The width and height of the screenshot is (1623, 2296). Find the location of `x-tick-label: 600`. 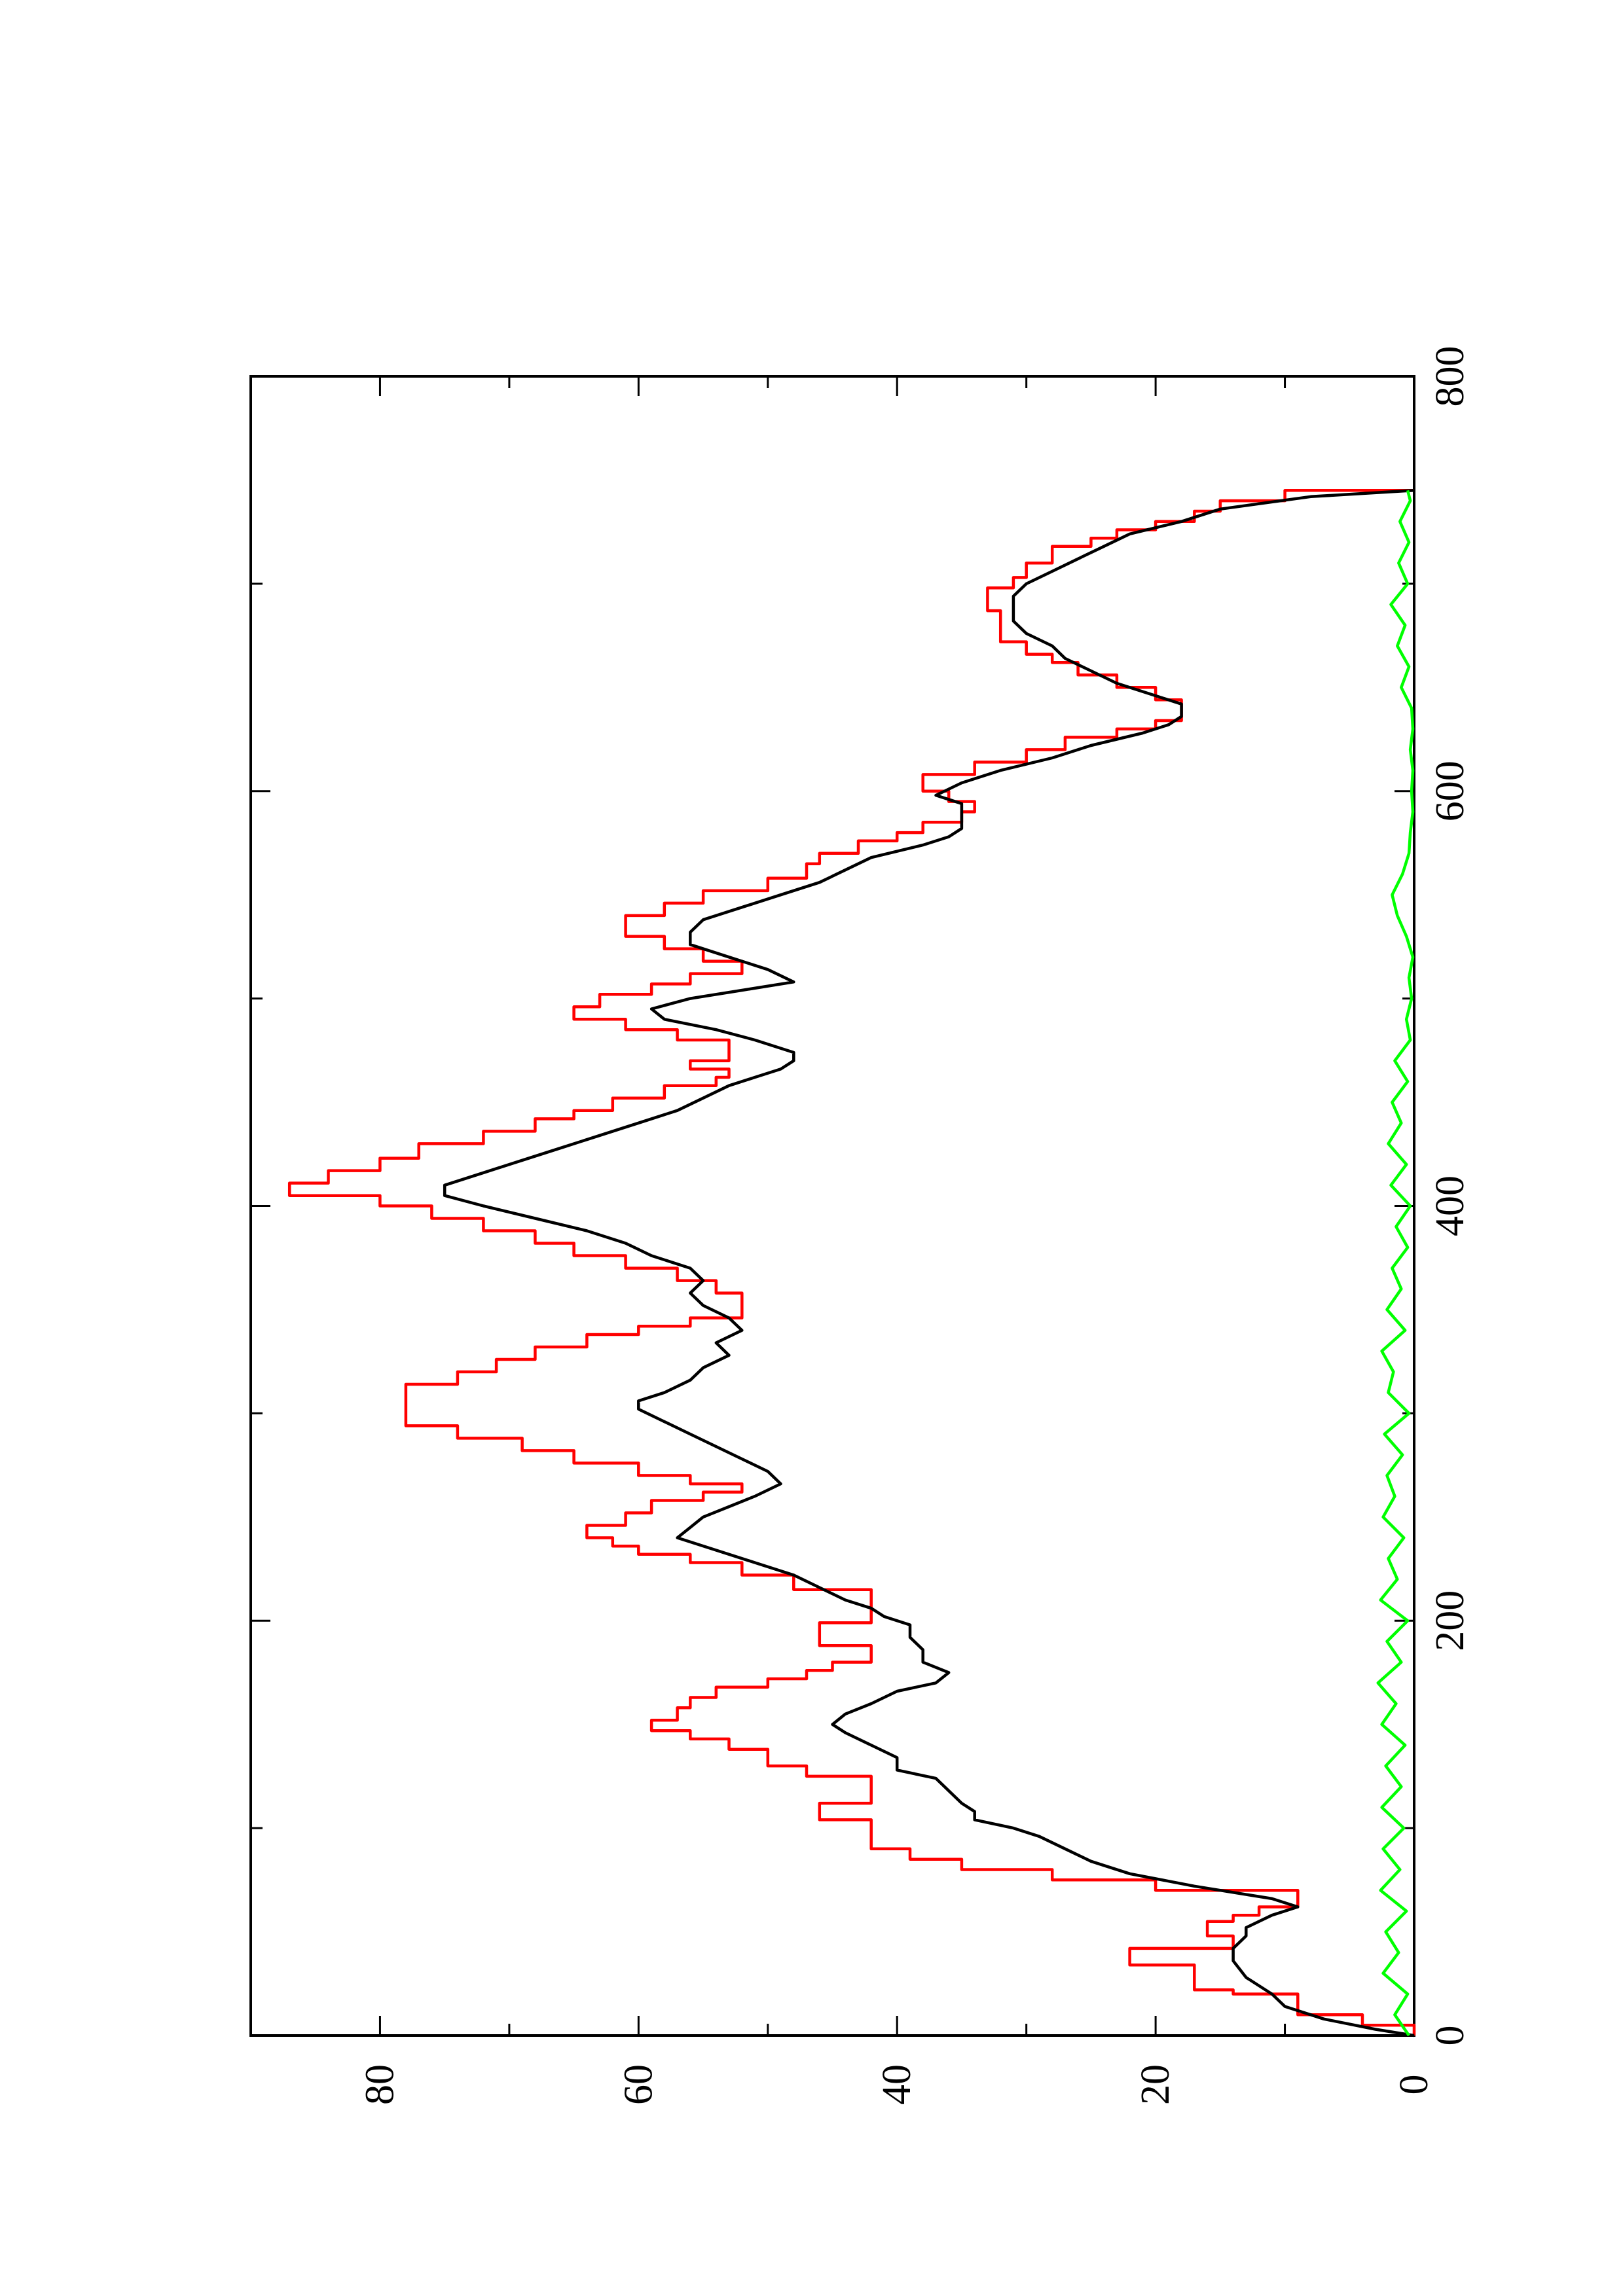

x-tick-label: 600 is located at coordinates (1450, 791).